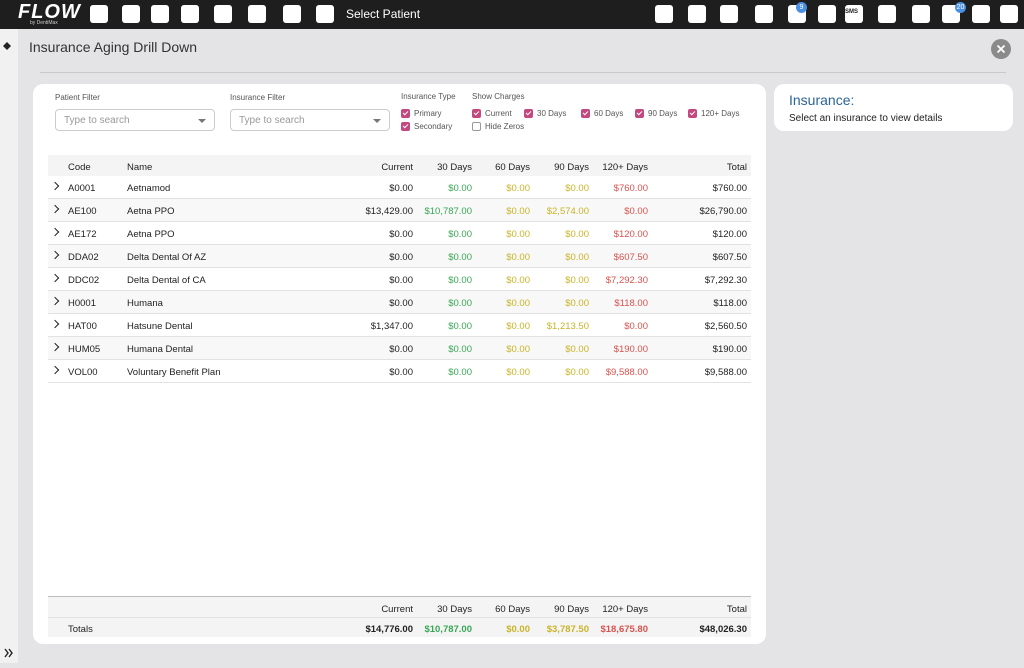 Image resolution: width=1024 pixels, height=668 pixels. What do you see at coordinates (625, 609) in the screenshot?
I see `footer-header: 120+ Days` at bounding box center [625, 609].